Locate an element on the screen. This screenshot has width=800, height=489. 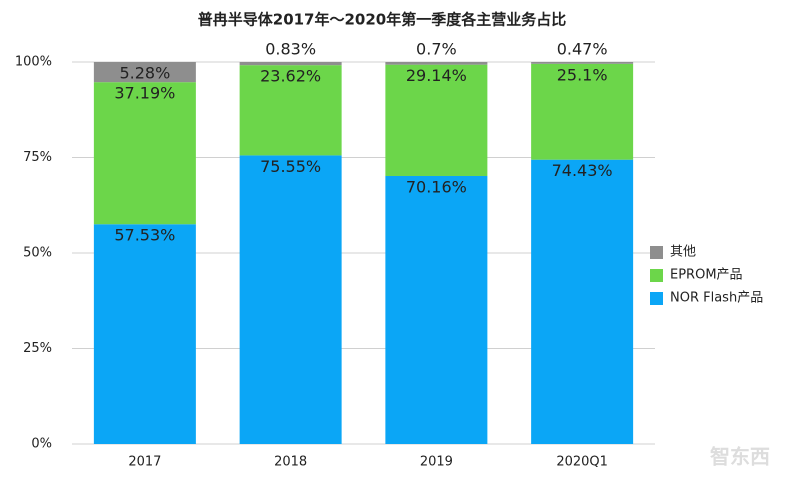
value-label: 74.43% is located at coordinates (582, 170).